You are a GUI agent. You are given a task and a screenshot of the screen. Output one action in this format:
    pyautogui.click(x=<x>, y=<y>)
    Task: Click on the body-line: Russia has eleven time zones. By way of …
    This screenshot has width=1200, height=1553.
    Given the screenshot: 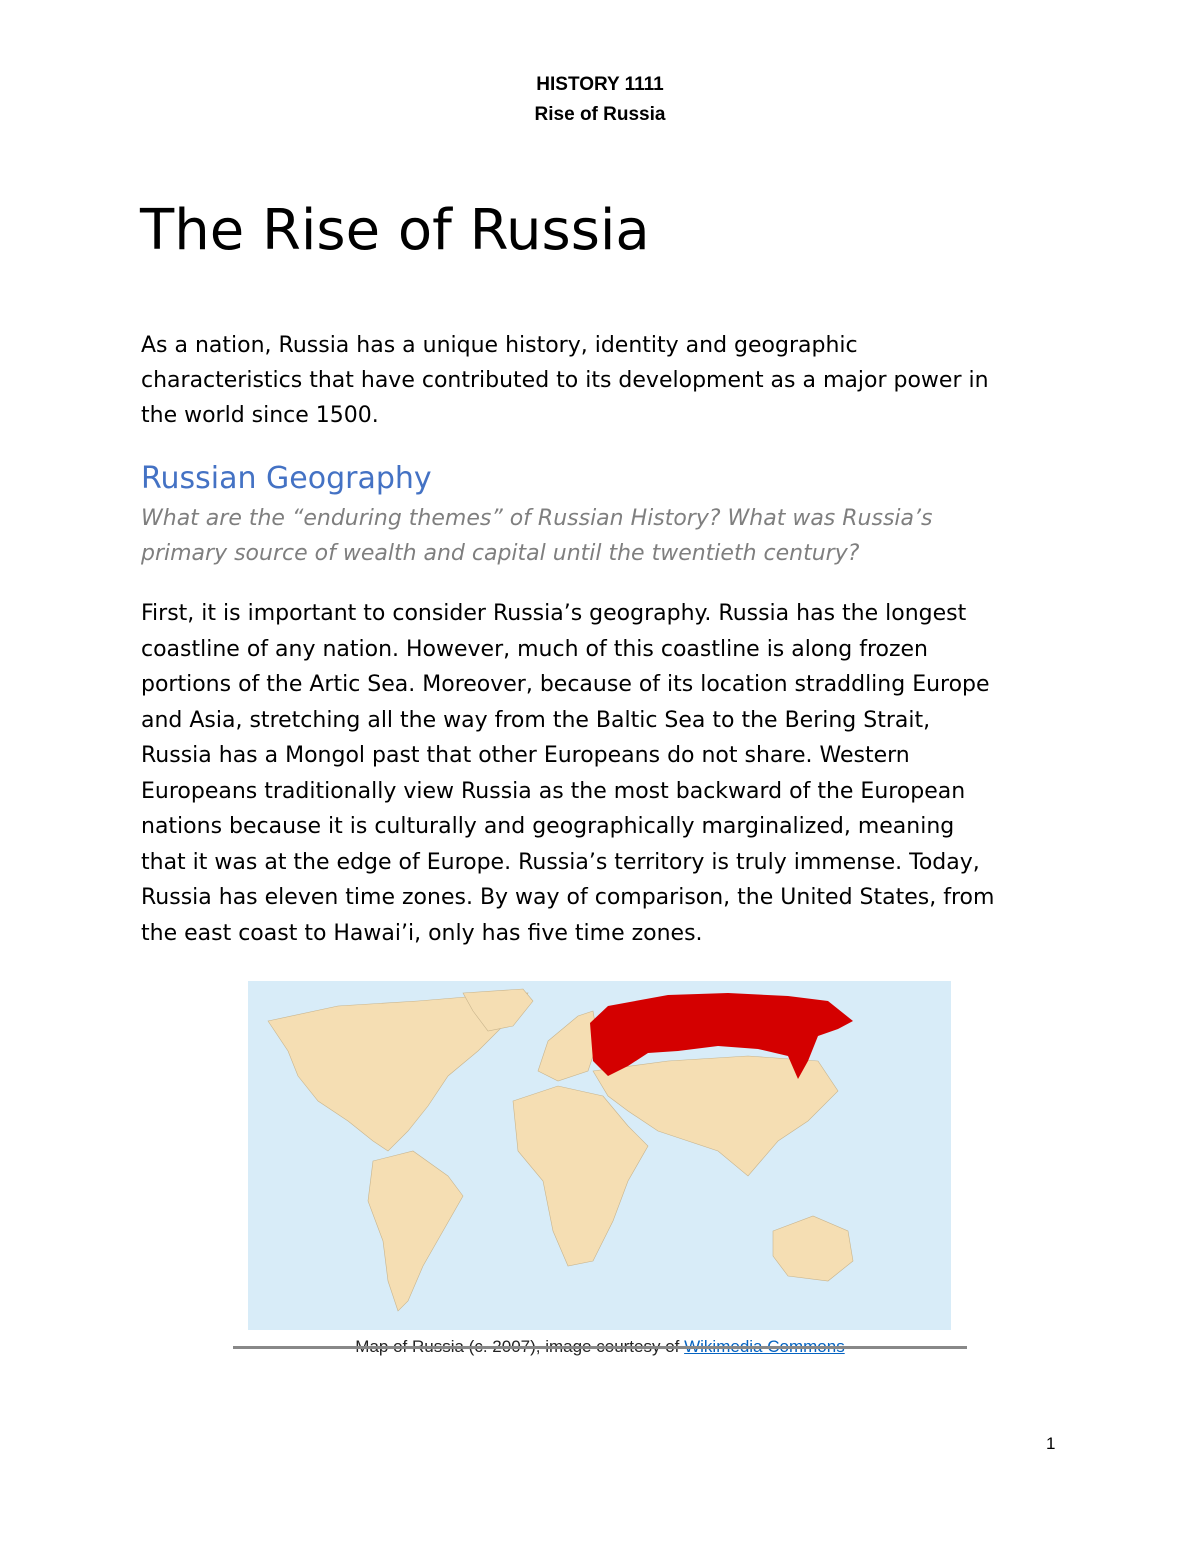 What is the action you would take?
    pyautogui.click(x=568, y=897)
    